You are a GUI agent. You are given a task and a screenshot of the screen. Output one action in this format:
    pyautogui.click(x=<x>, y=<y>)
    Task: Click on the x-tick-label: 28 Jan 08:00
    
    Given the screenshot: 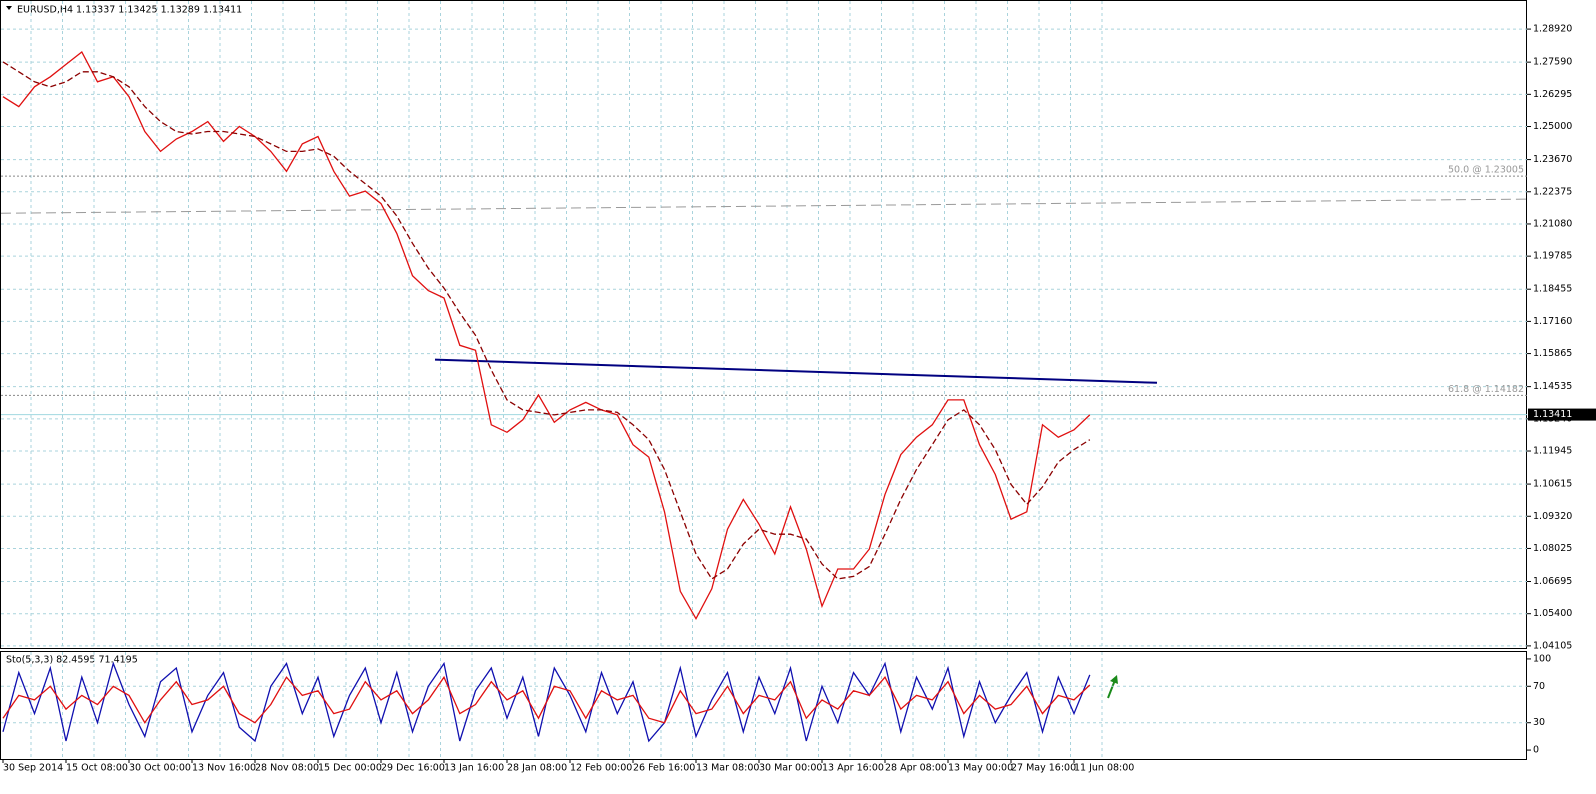 What is the action you would take?
    pyautogui.click(x=537, y=768)
    